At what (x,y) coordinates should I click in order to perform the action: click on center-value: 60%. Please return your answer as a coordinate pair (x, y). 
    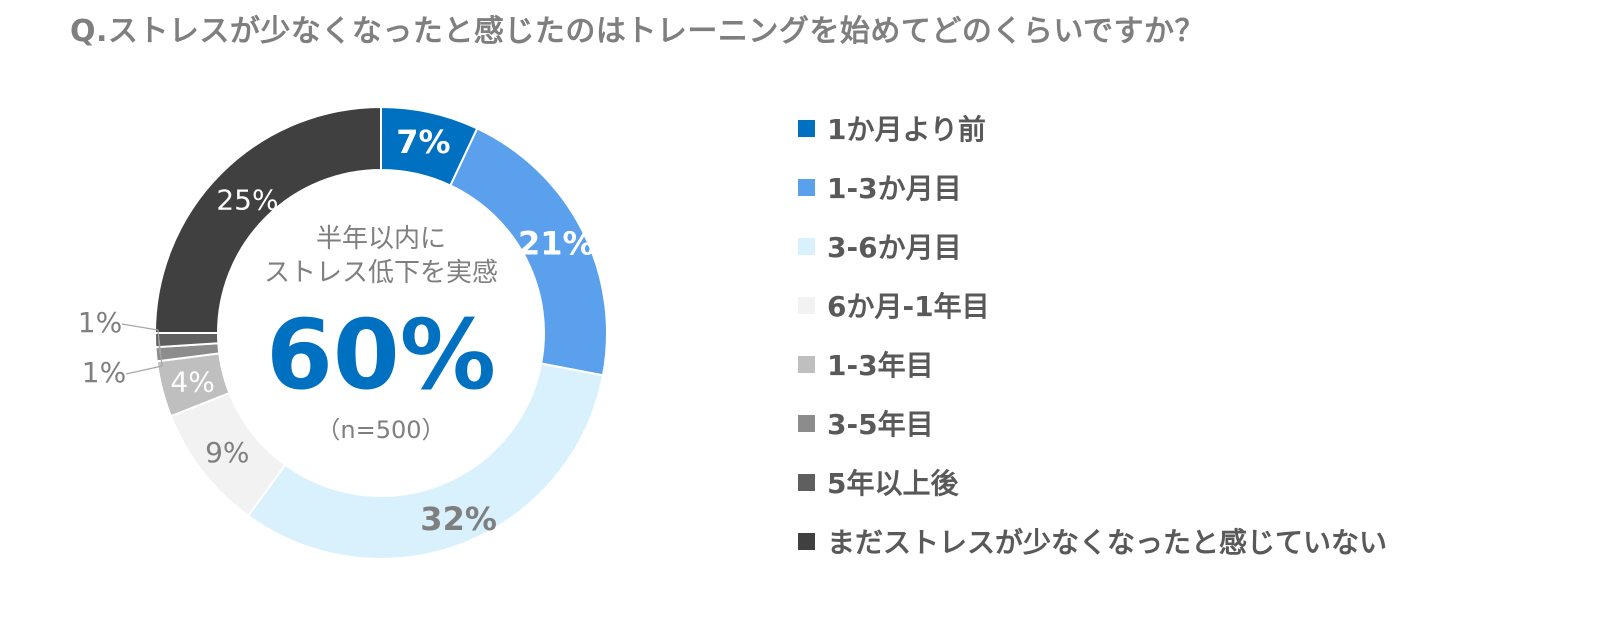
    Looking at the image, I should click on (381, 355).